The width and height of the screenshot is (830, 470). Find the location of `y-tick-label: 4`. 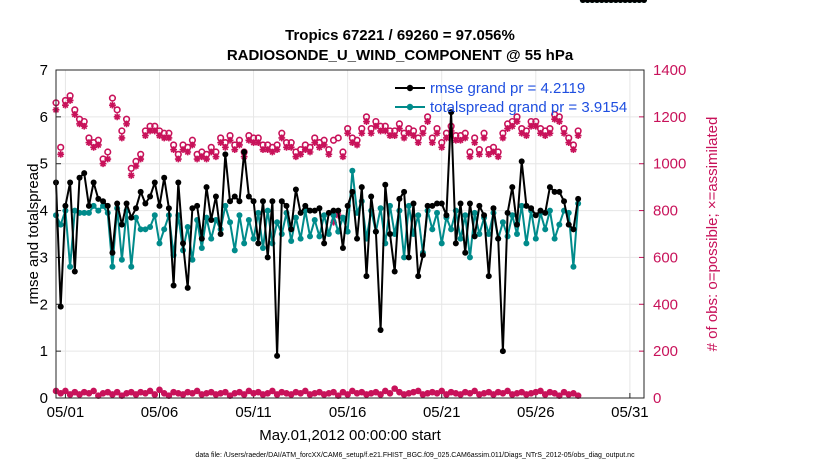

y-tick-label: 4 is located at coordinates (44, 211).